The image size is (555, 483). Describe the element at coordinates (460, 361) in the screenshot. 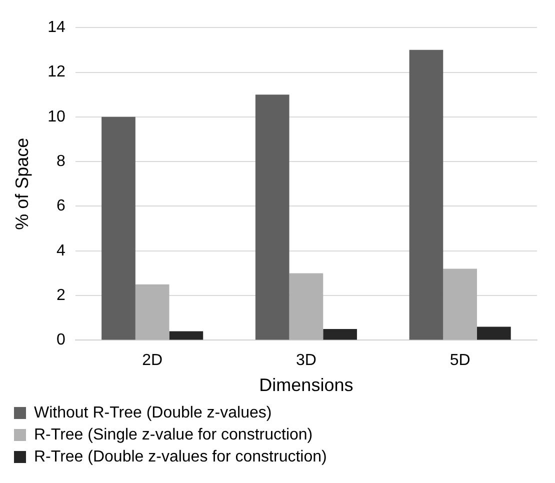

I see `x-tick-label: 5D` at that location.